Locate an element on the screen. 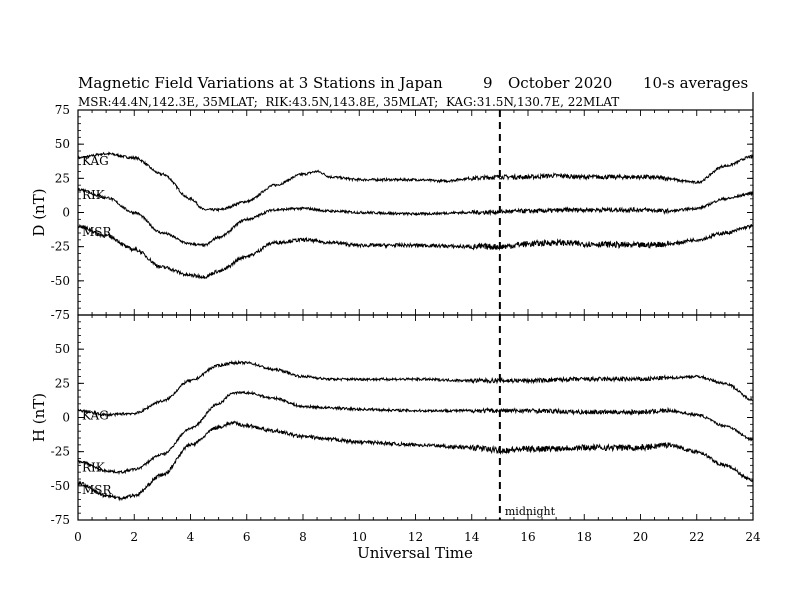 This screenshot has height=612, width=792. x-tick-label: 12 is located at coordinates (415, 537).